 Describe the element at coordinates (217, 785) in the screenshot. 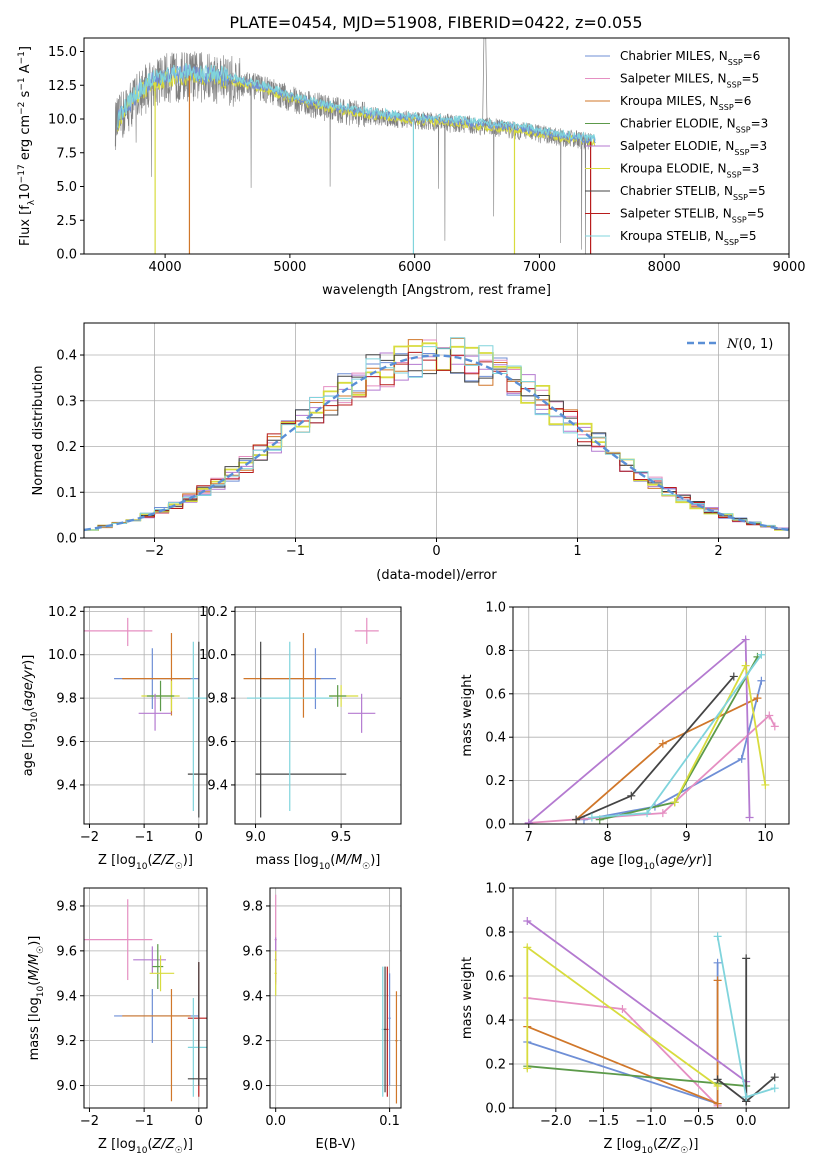

I see `y-tick-label: 9.4` at that location.